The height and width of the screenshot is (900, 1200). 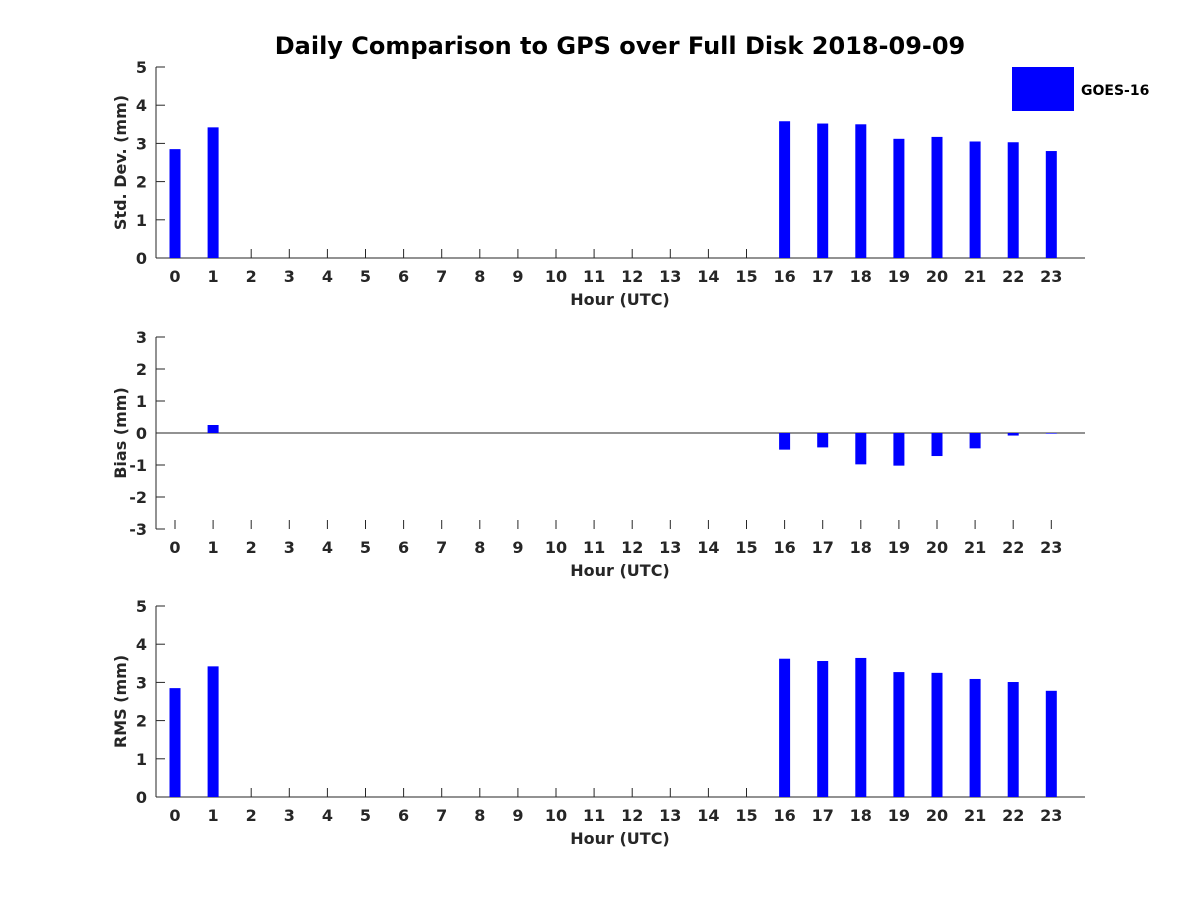 I want to click on y-tick-label: -1, so click(x=138, y=465).